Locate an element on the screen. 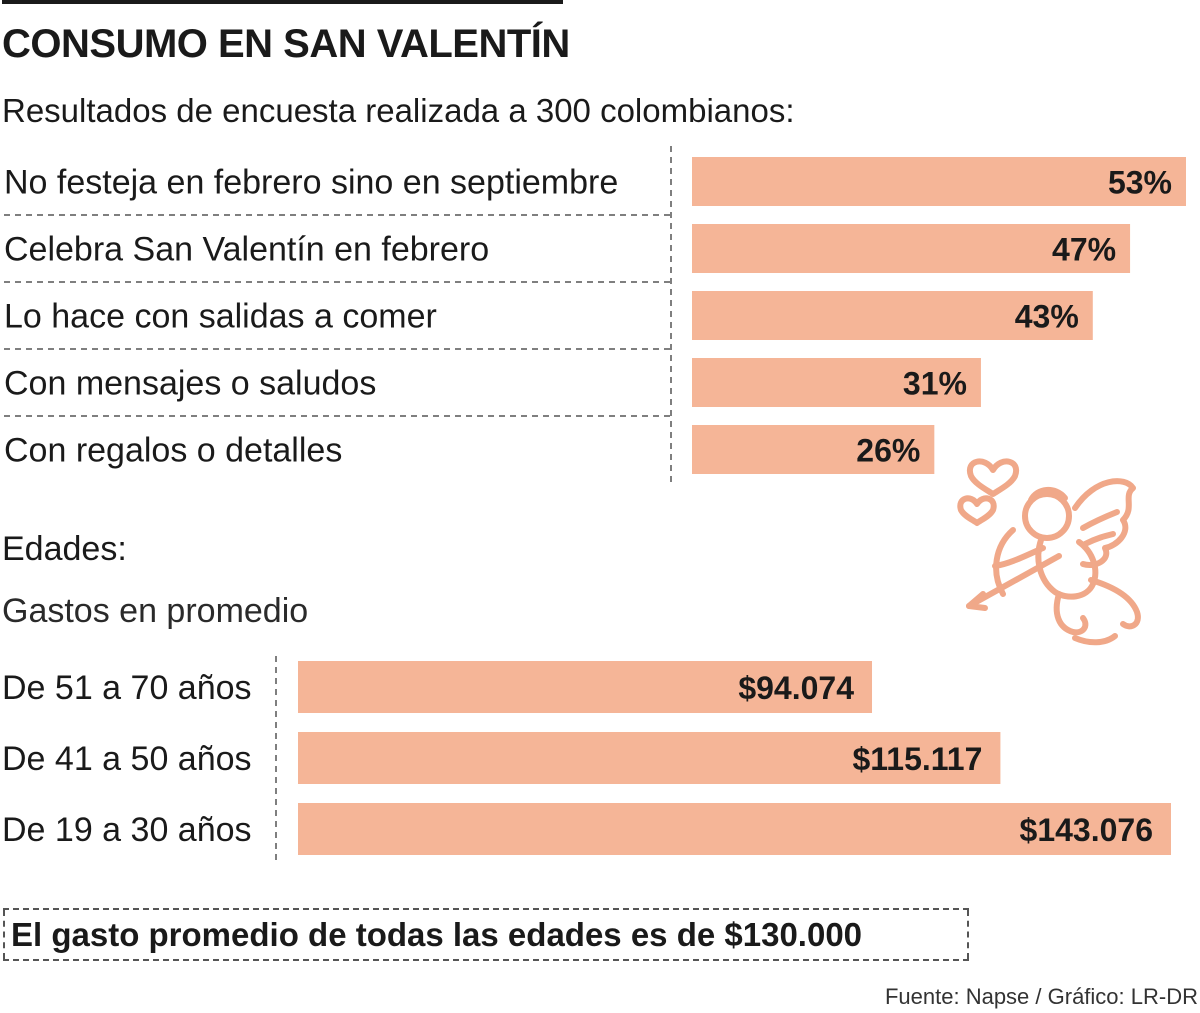 Image resolution: width=1200 pixels, height=1013 pixels. top-rule is located at coordinates (282, 2).